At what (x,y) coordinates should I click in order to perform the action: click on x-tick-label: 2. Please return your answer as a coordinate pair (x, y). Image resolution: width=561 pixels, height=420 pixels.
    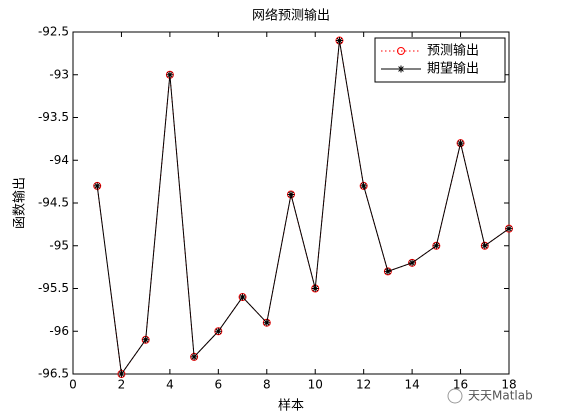
    Looking at the image, I should click on (122, 385).